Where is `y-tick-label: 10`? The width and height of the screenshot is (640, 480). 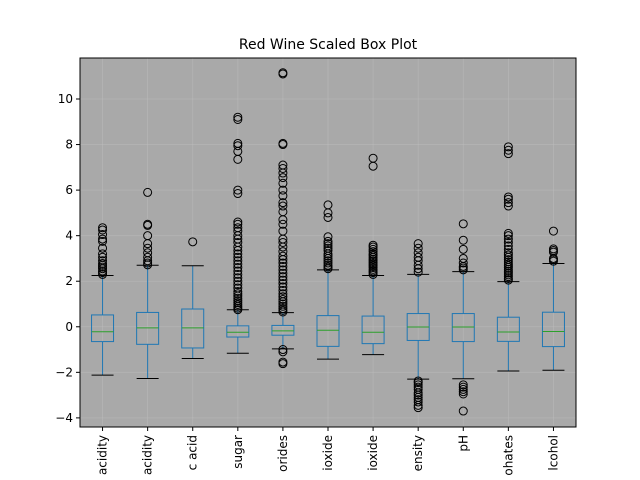 y-tick-label: 10 is located at coordinates (65, 99).